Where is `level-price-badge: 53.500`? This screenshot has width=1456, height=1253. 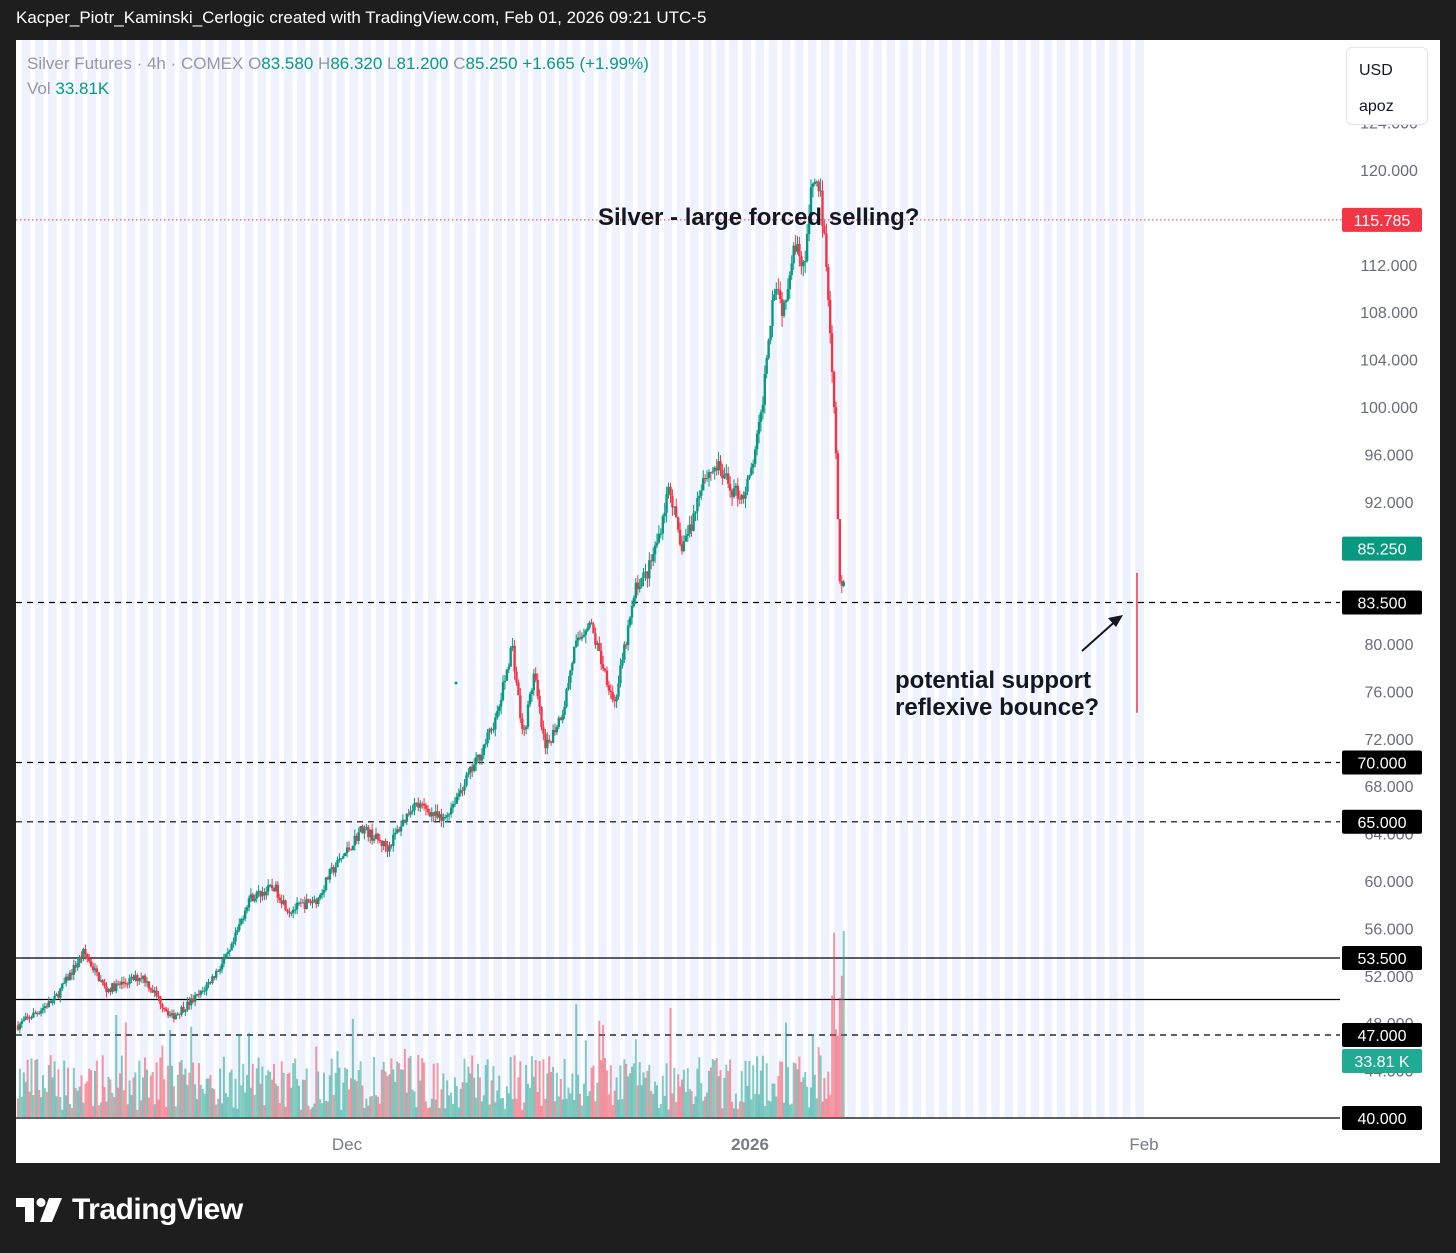
level-price-badge: 53.500 is located at coordinates (1382, 959).